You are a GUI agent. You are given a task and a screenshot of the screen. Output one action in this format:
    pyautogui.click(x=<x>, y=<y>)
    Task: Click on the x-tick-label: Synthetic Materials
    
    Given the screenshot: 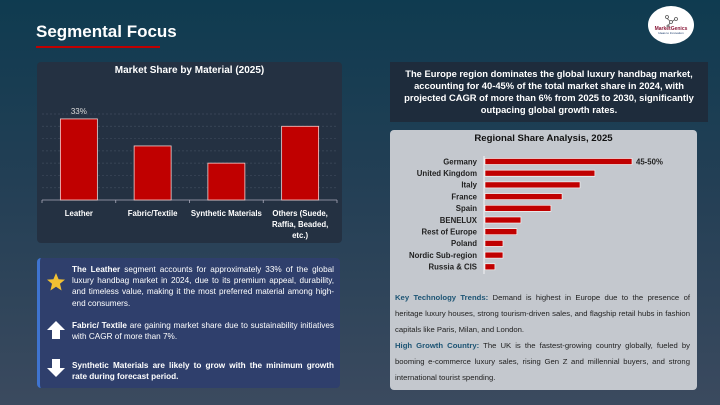 What is the action you would take?
    pyautogui.click(x=227, y=213)
    